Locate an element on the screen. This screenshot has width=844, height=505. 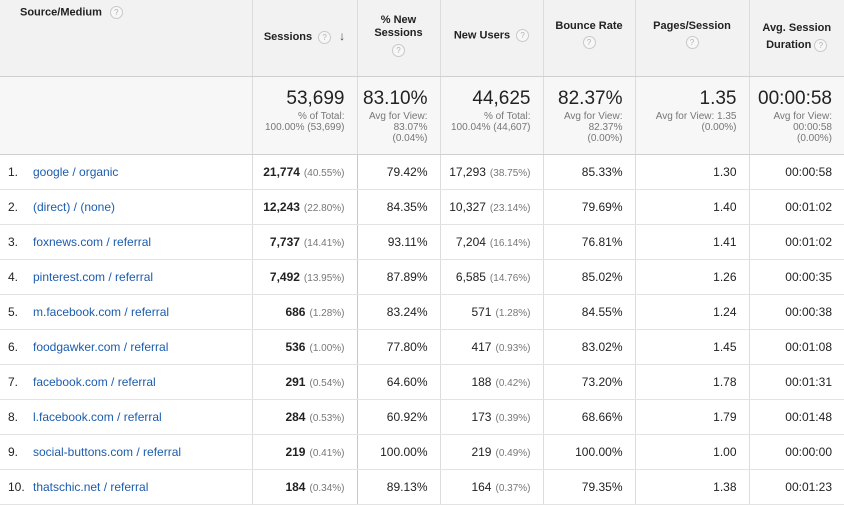
sessions-value: 536 is located at coordinates (295, 346).